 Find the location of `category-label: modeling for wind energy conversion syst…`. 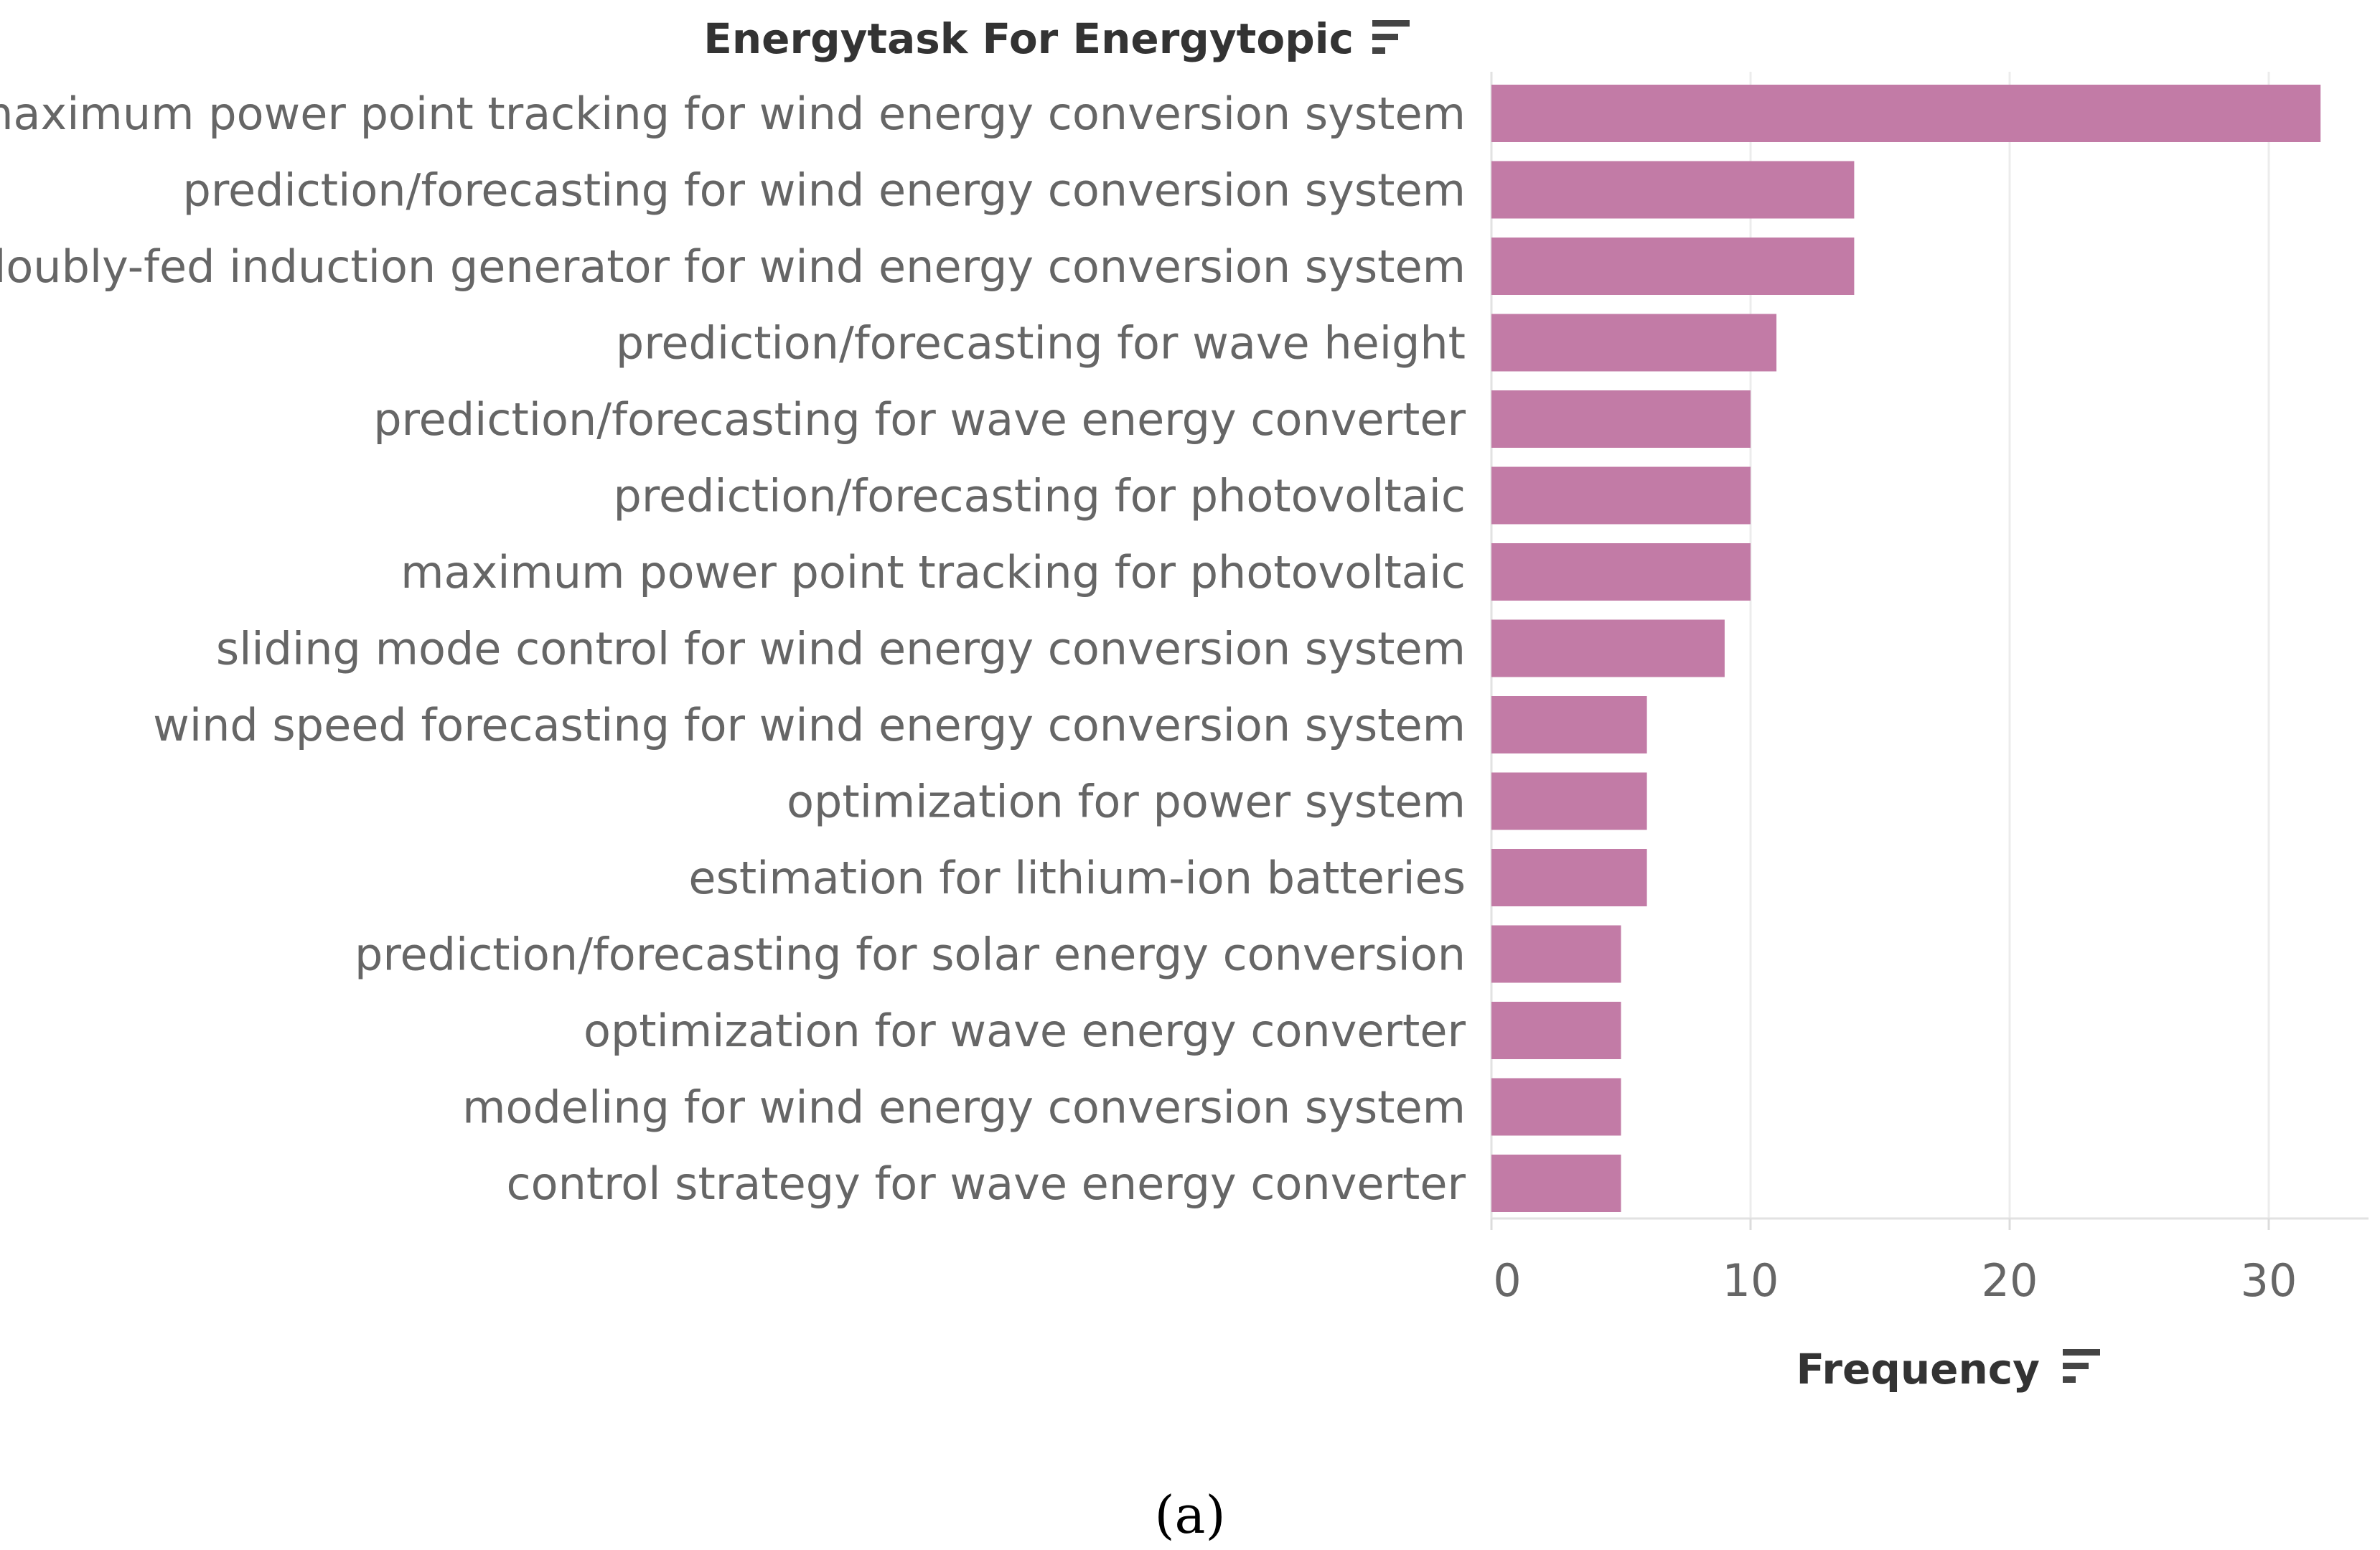

category-label: modeling for wind energy conversion syst… is located at coordinates (964, 1107).